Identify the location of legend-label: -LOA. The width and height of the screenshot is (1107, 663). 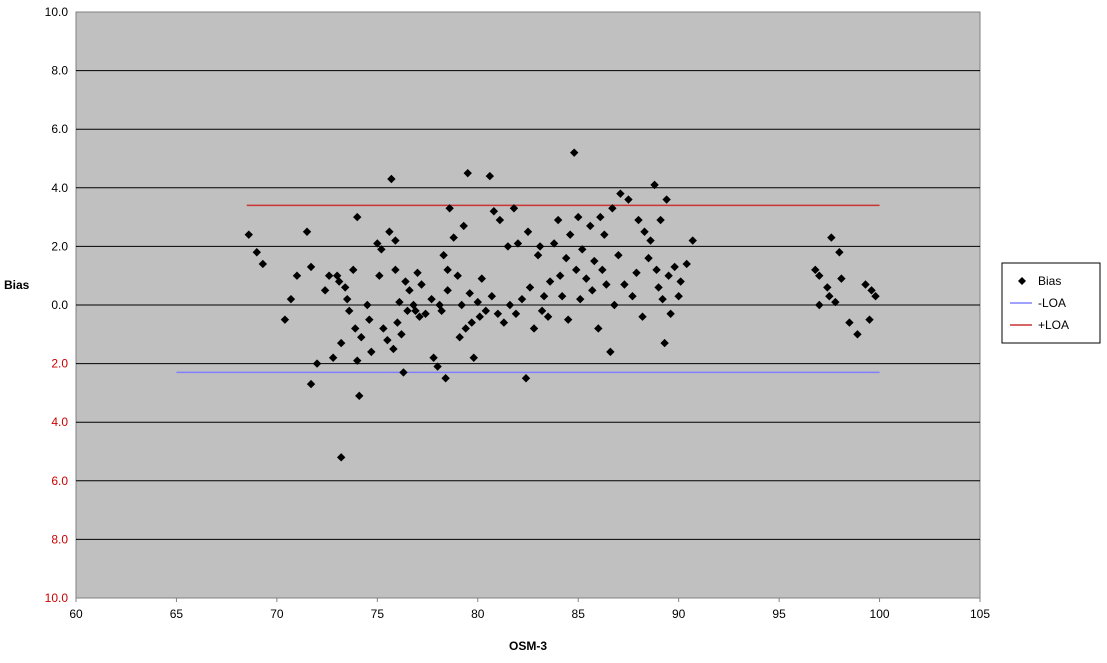
(1052, 303).